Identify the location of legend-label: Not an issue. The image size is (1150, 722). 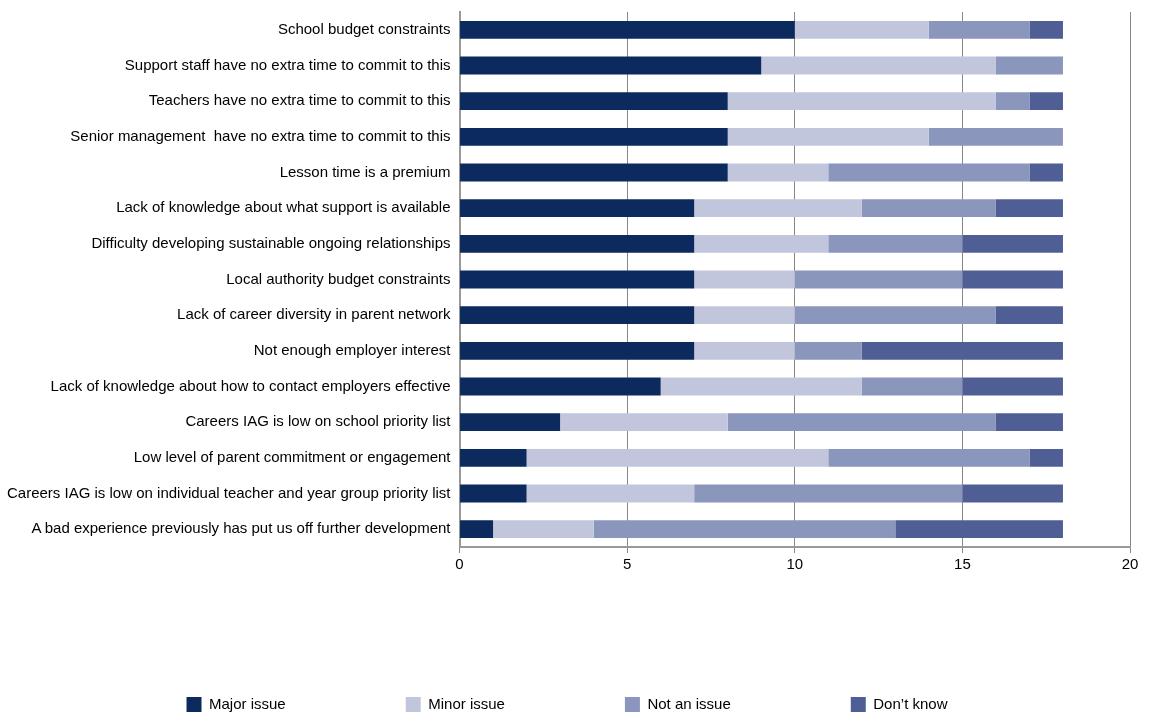
(689, 703).